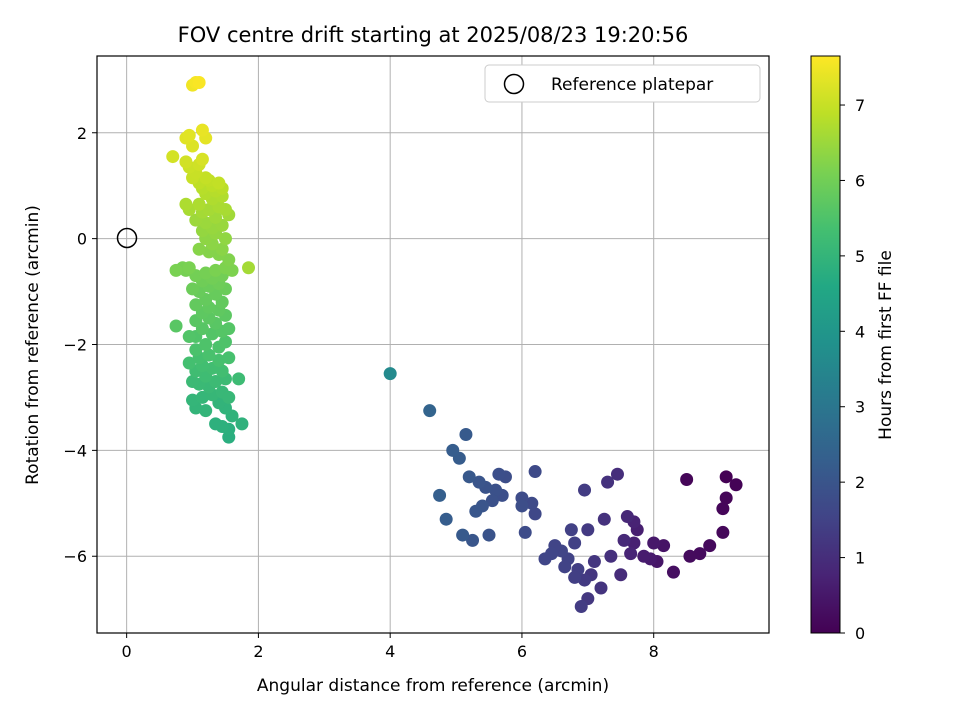 The height and width of the screenshot is (720, 960). Describe the element at coordinates (127, 238) in the screenshot. I see `reference-marker` at that location.